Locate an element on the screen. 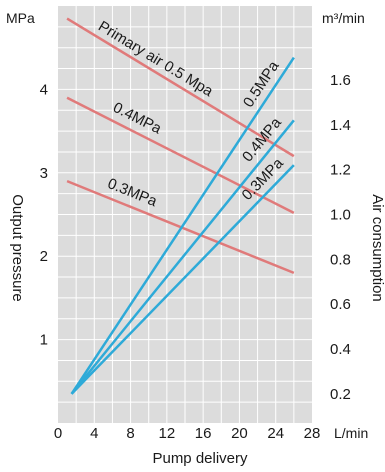  right-unit-label: m³/min is located at coordinates (343, 18).